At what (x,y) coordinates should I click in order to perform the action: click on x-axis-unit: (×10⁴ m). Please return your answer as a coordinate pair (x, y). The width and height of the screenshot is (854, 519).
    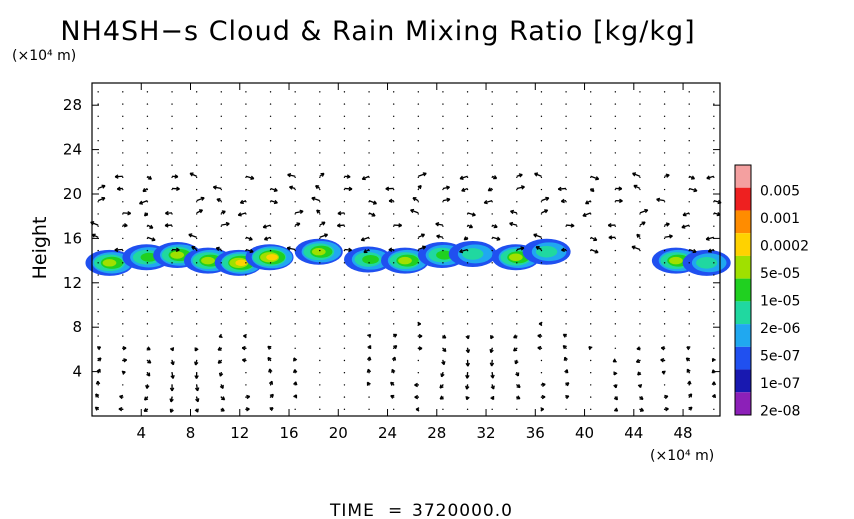
    Looking at the image, I should click on (682, 456).